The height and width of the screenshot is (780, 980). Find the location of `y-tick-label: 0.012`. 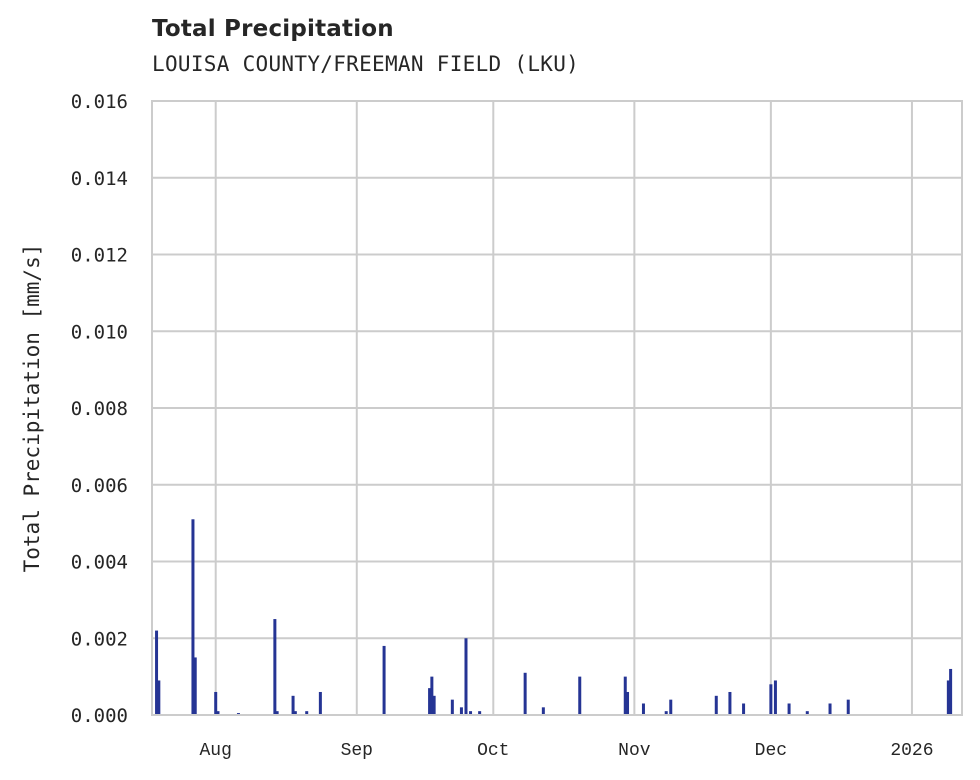

y-tick-label: 0.012 is located at coordinates (99, 256).